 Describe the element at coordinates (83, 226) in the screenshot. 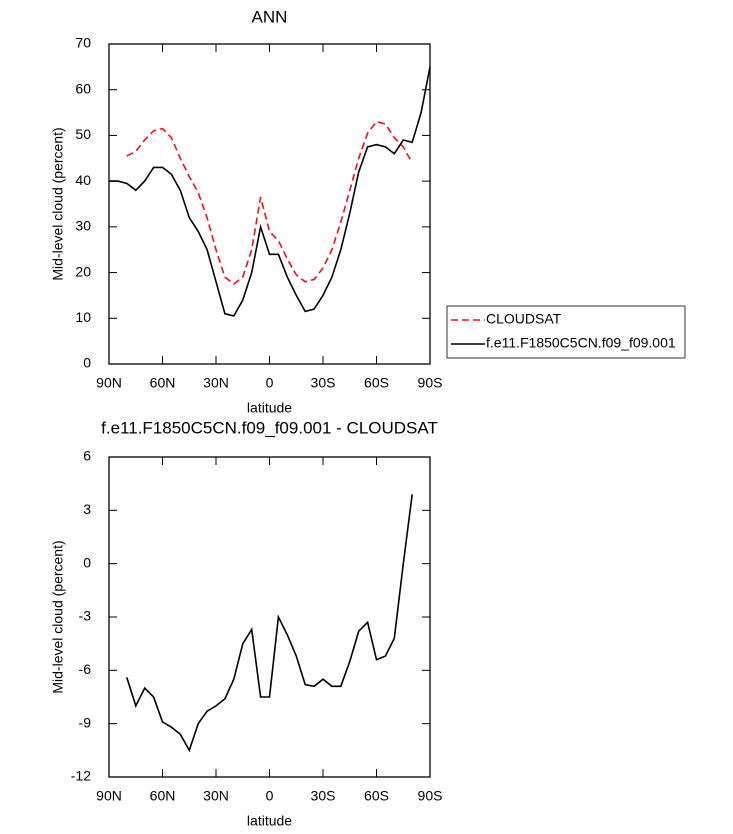

I see `y-tick-label: 30` at that location.